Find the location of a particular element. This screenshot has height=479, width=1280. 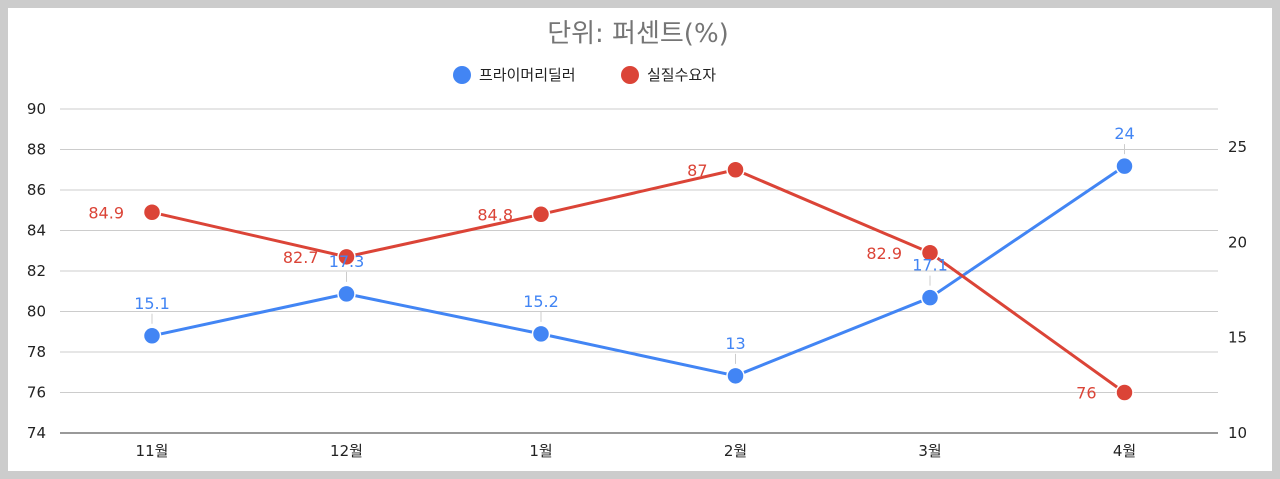

left-tick-label: 74 is located at coordinates (36, 433).